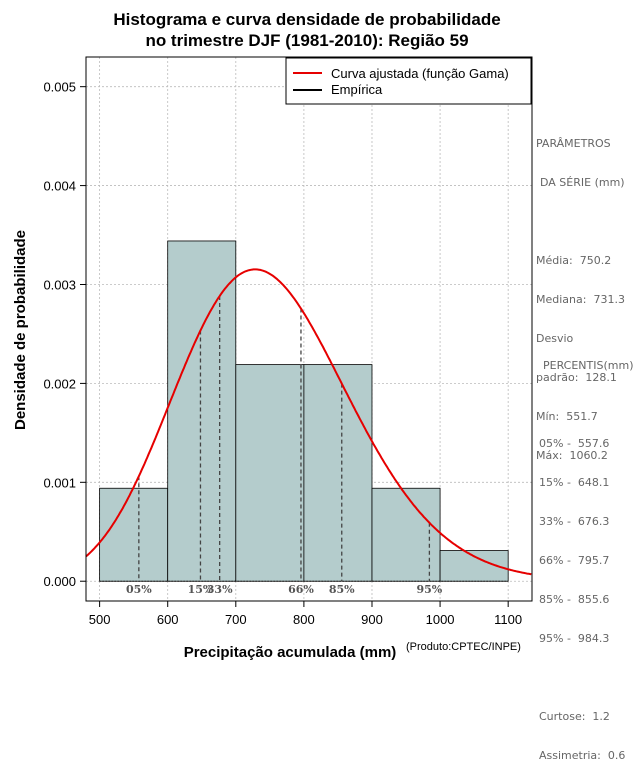  I want to click on x-axis-label: Precipitação acumulada (mm), so click(290, 652).